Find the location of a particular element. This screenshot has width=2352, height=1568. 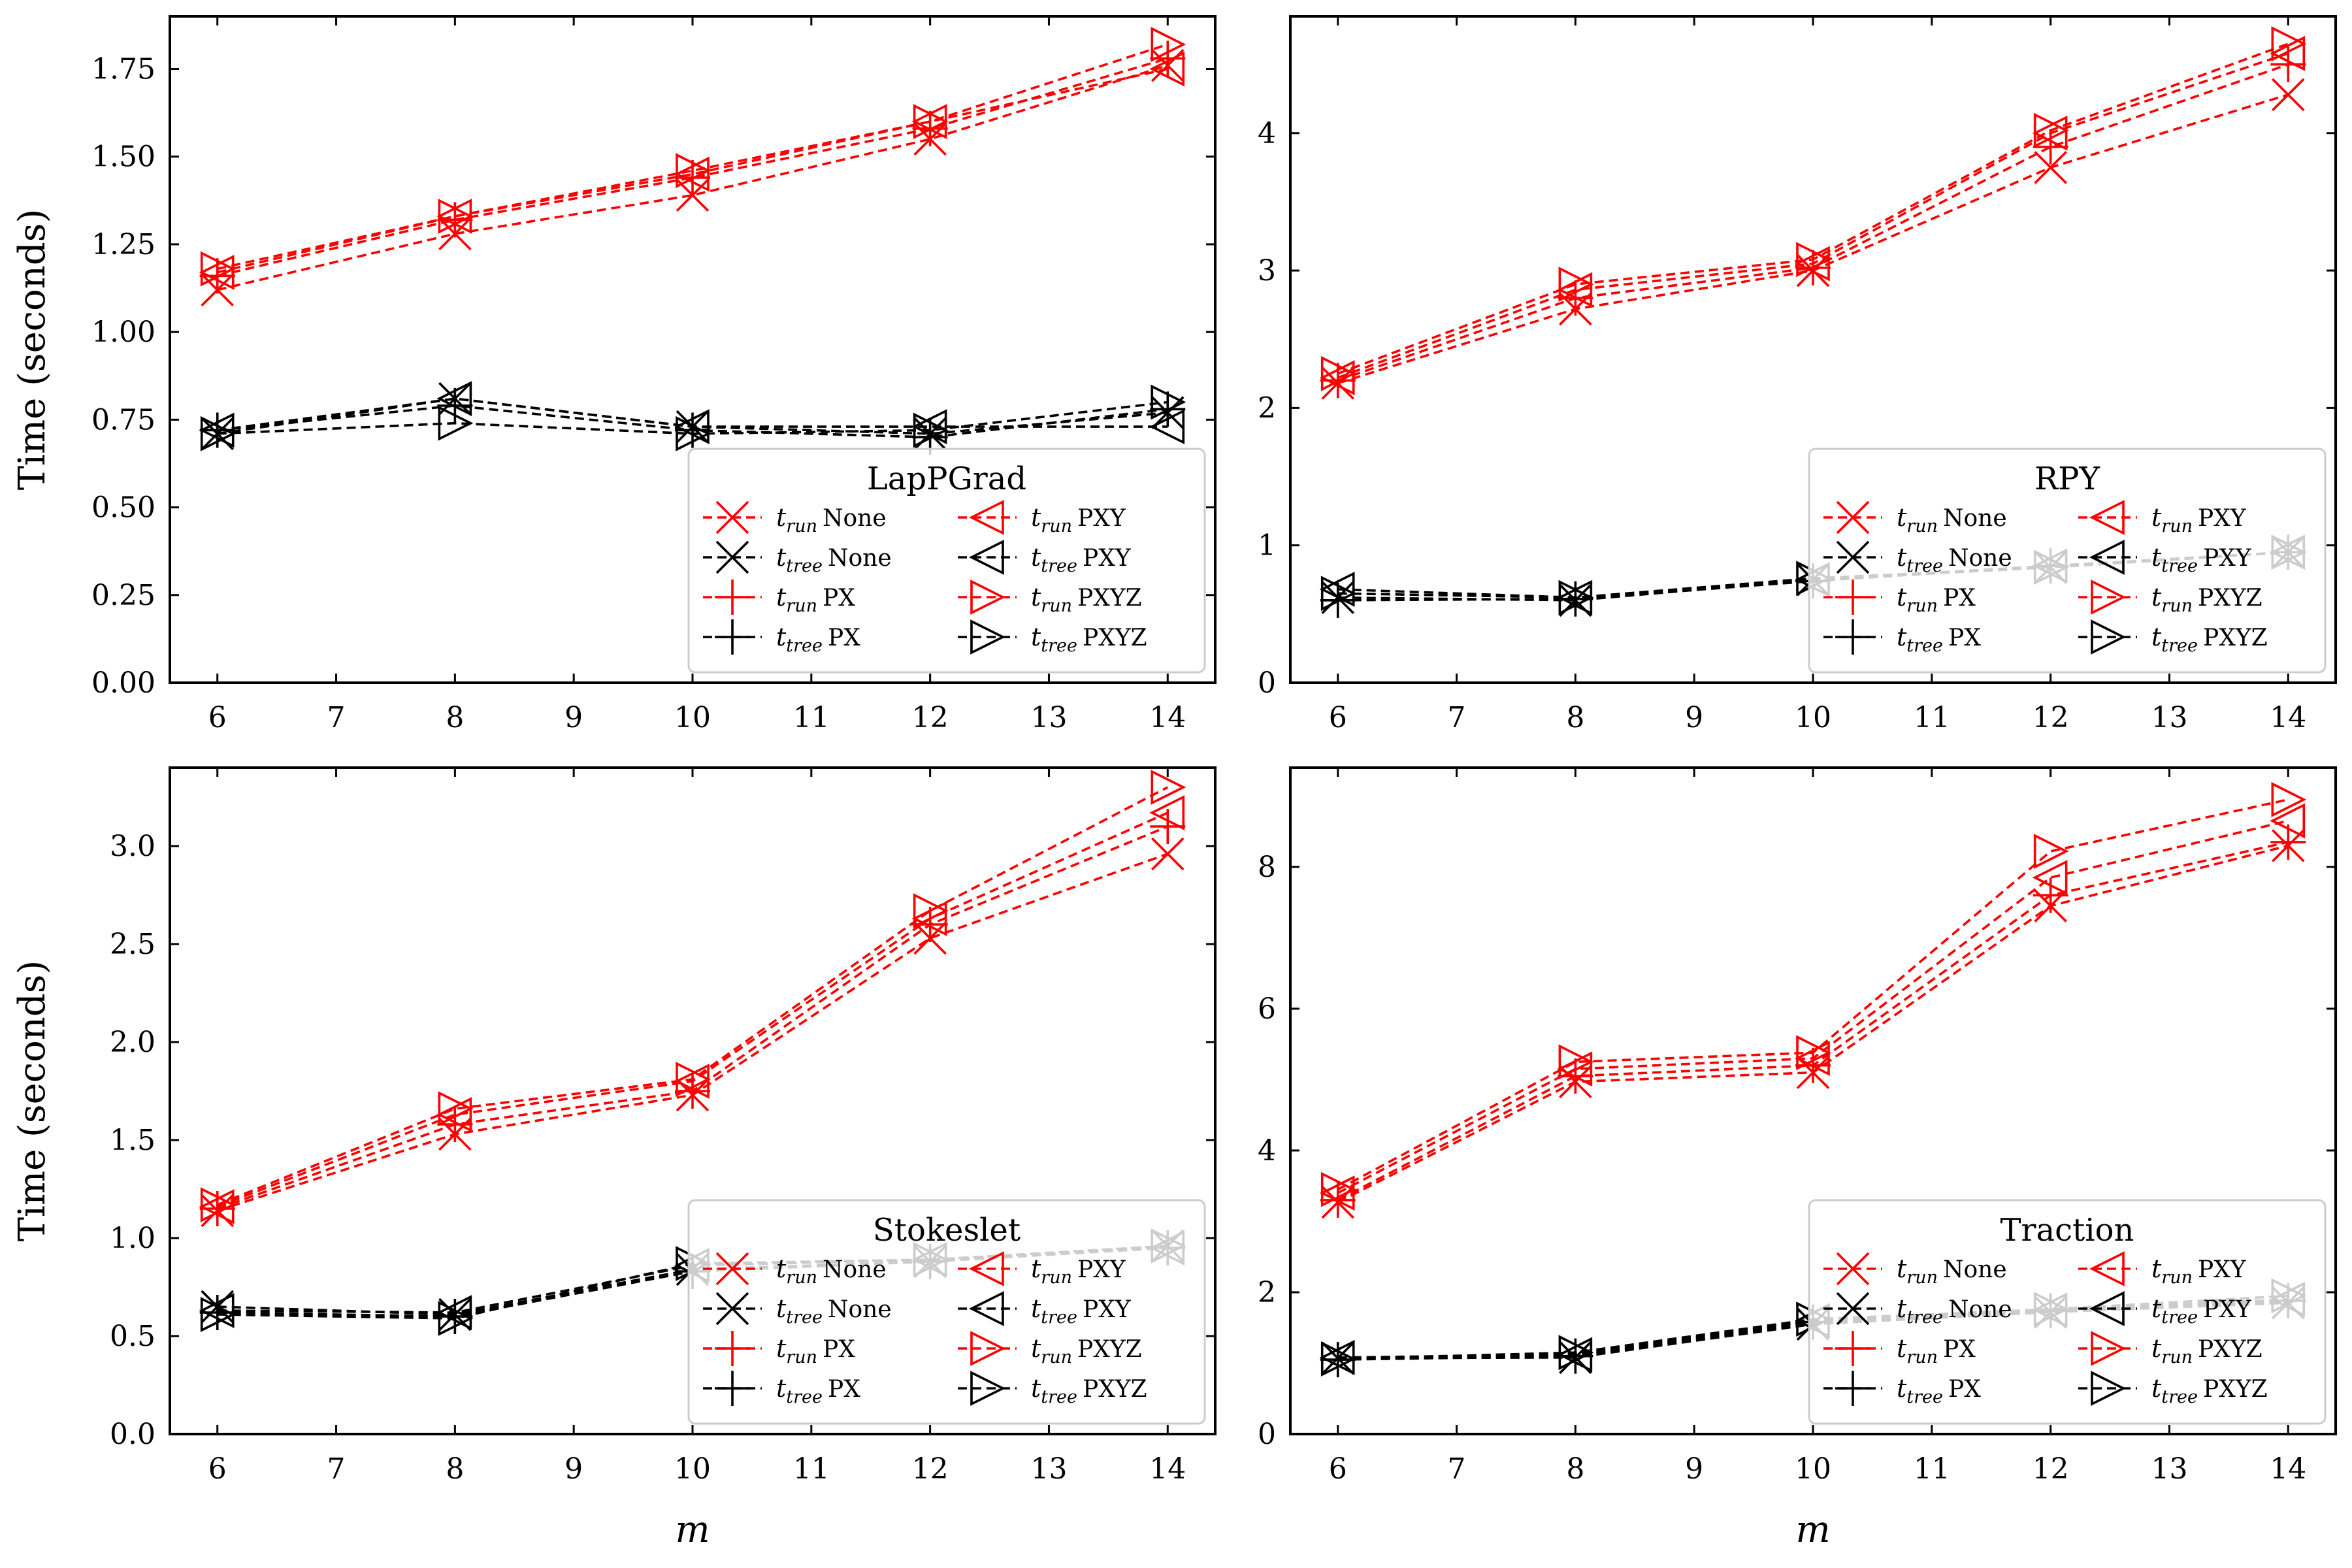

series-t-tree-px is located at coordinates (692, 421).